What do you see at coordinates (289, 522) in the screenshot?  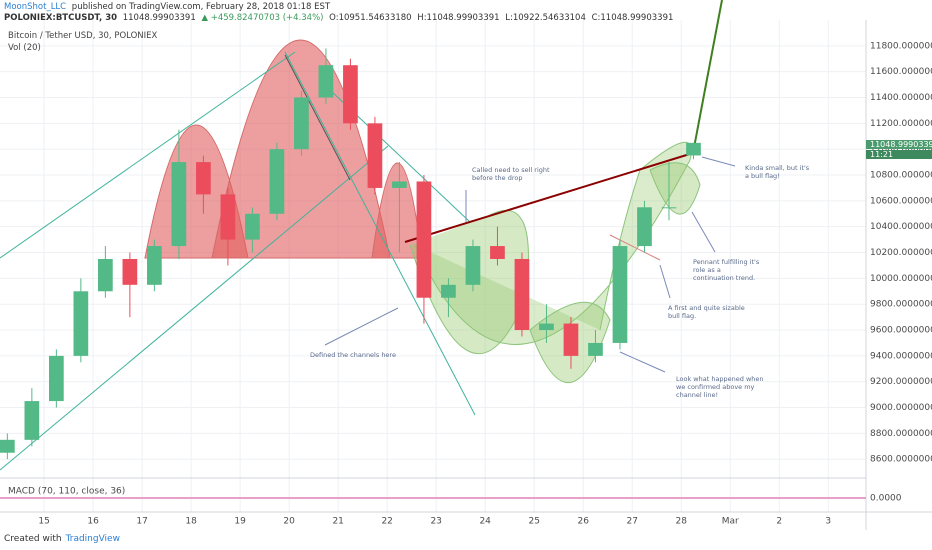 I see `x-tick-label: 20` at bounding box center [289, 522].